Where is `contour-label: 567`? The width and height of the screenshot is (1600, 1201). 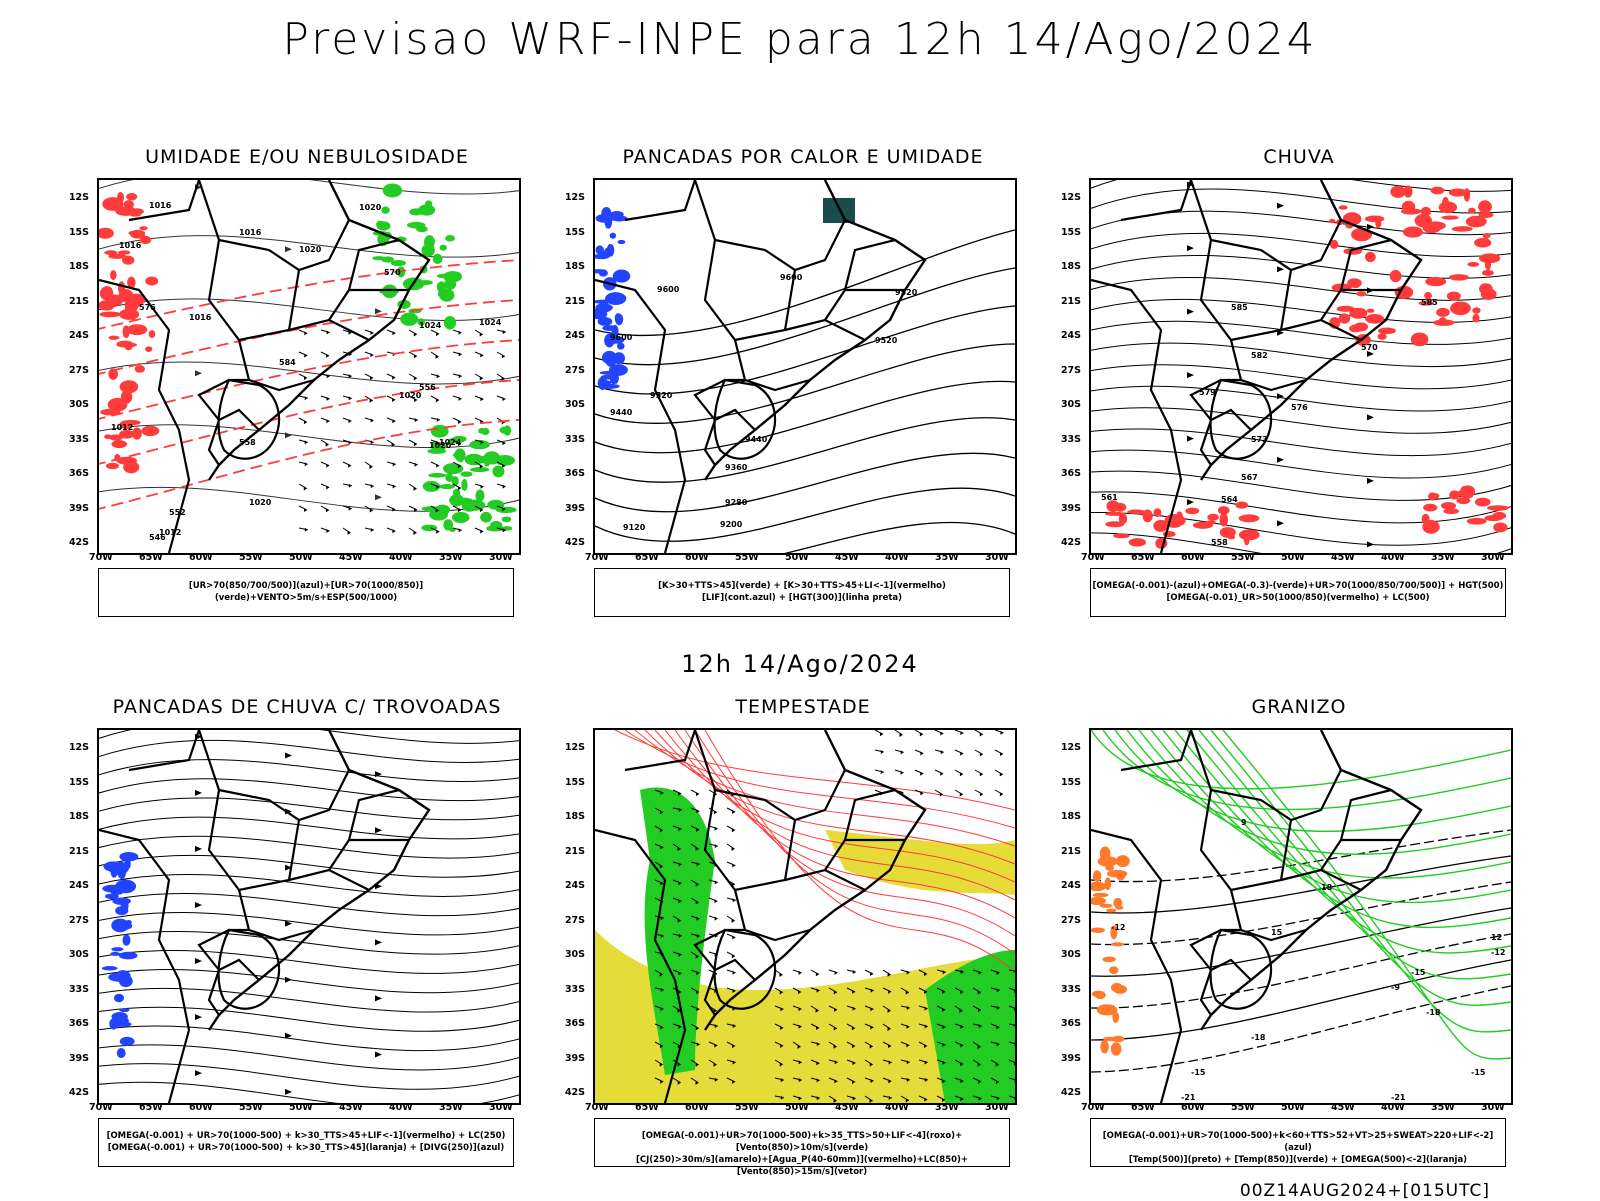 contour-label: 567 is located at coordinates (1249, 477).